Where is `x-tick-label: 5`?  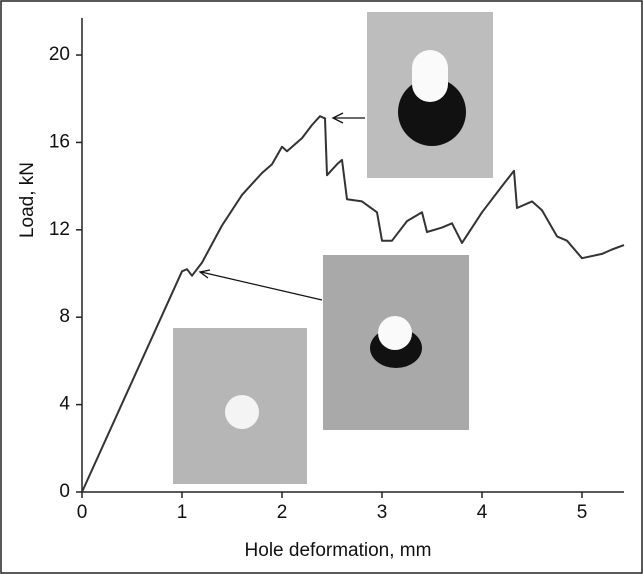 x-tick-label: 5 is located at coordinates (582, 512).